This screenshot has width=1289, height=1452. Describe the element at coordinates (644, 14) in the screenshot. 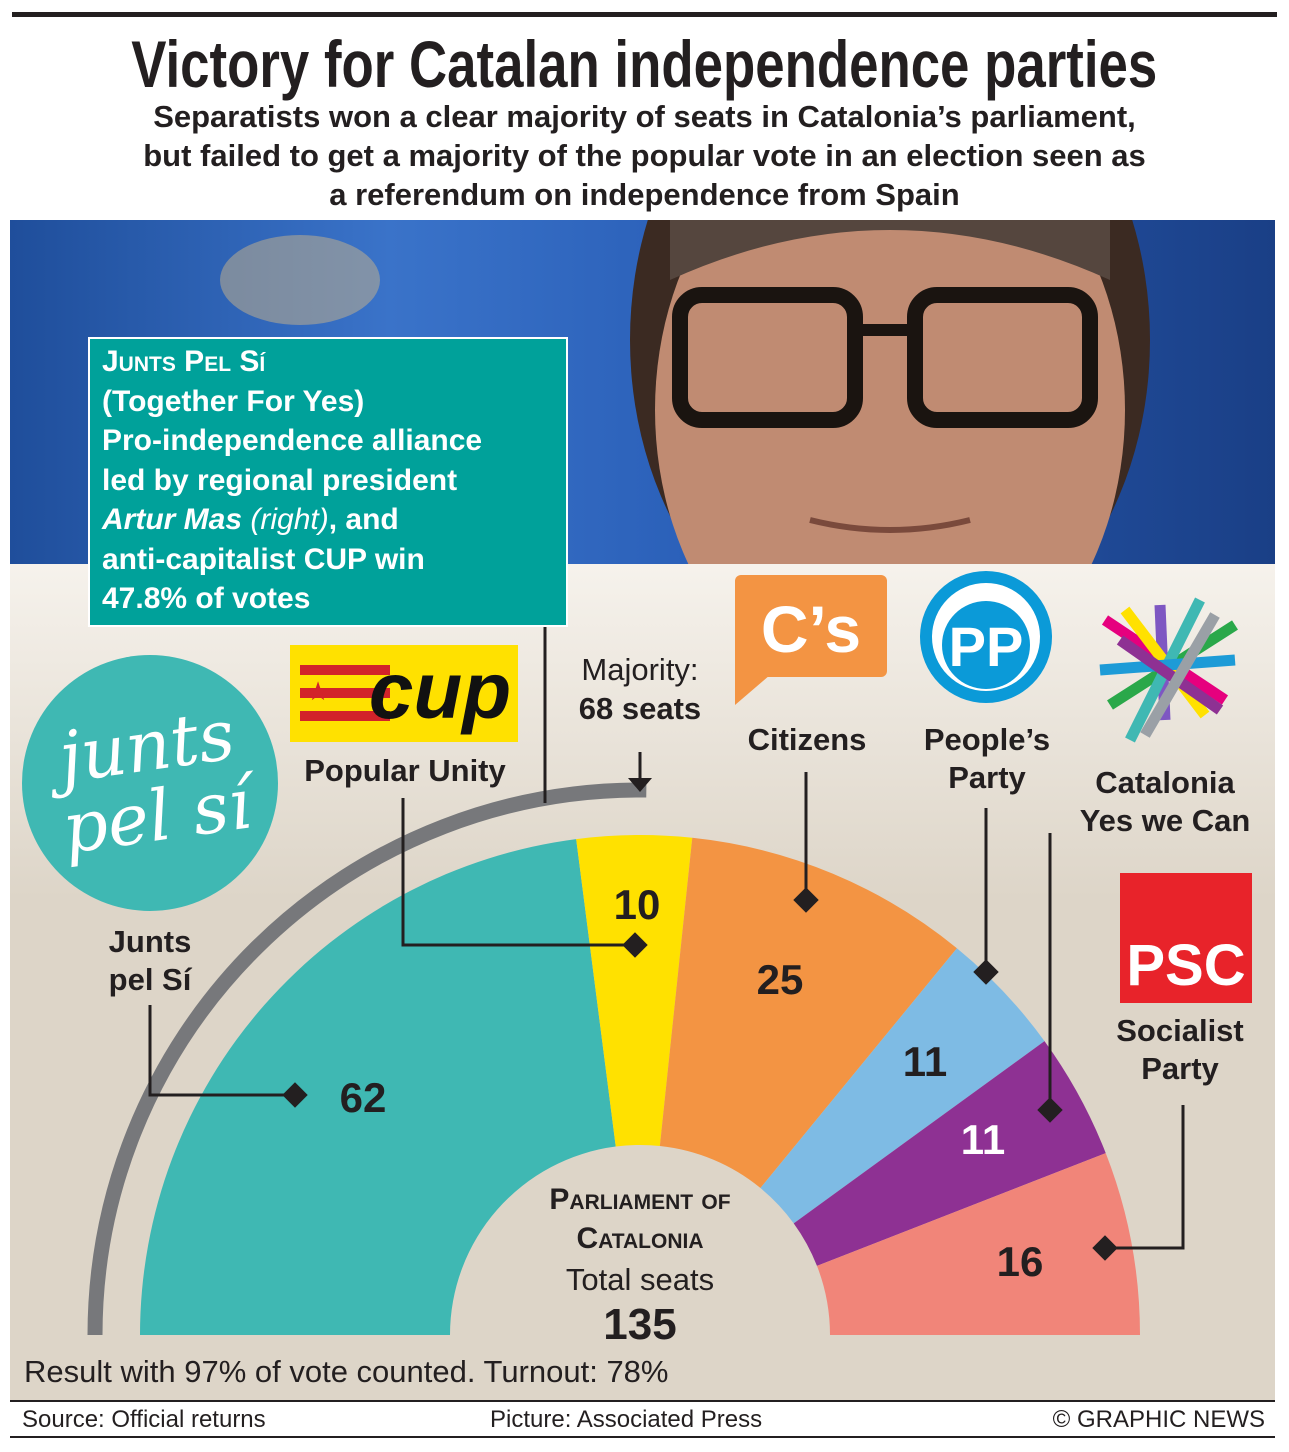

I see `top-rule` at that location.